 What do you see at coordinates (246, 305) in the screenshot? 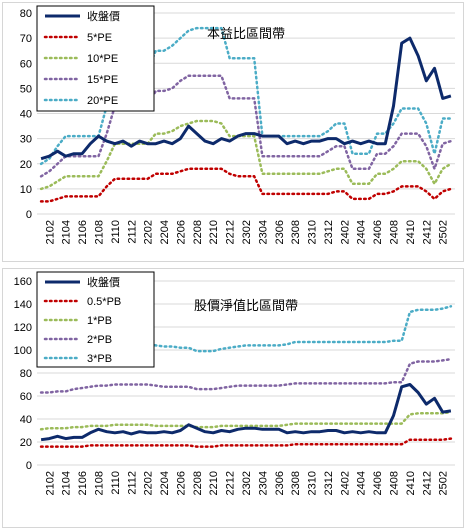
I see `chart-title: 股價淨值比區間帶` at bounding box center [246, 305].